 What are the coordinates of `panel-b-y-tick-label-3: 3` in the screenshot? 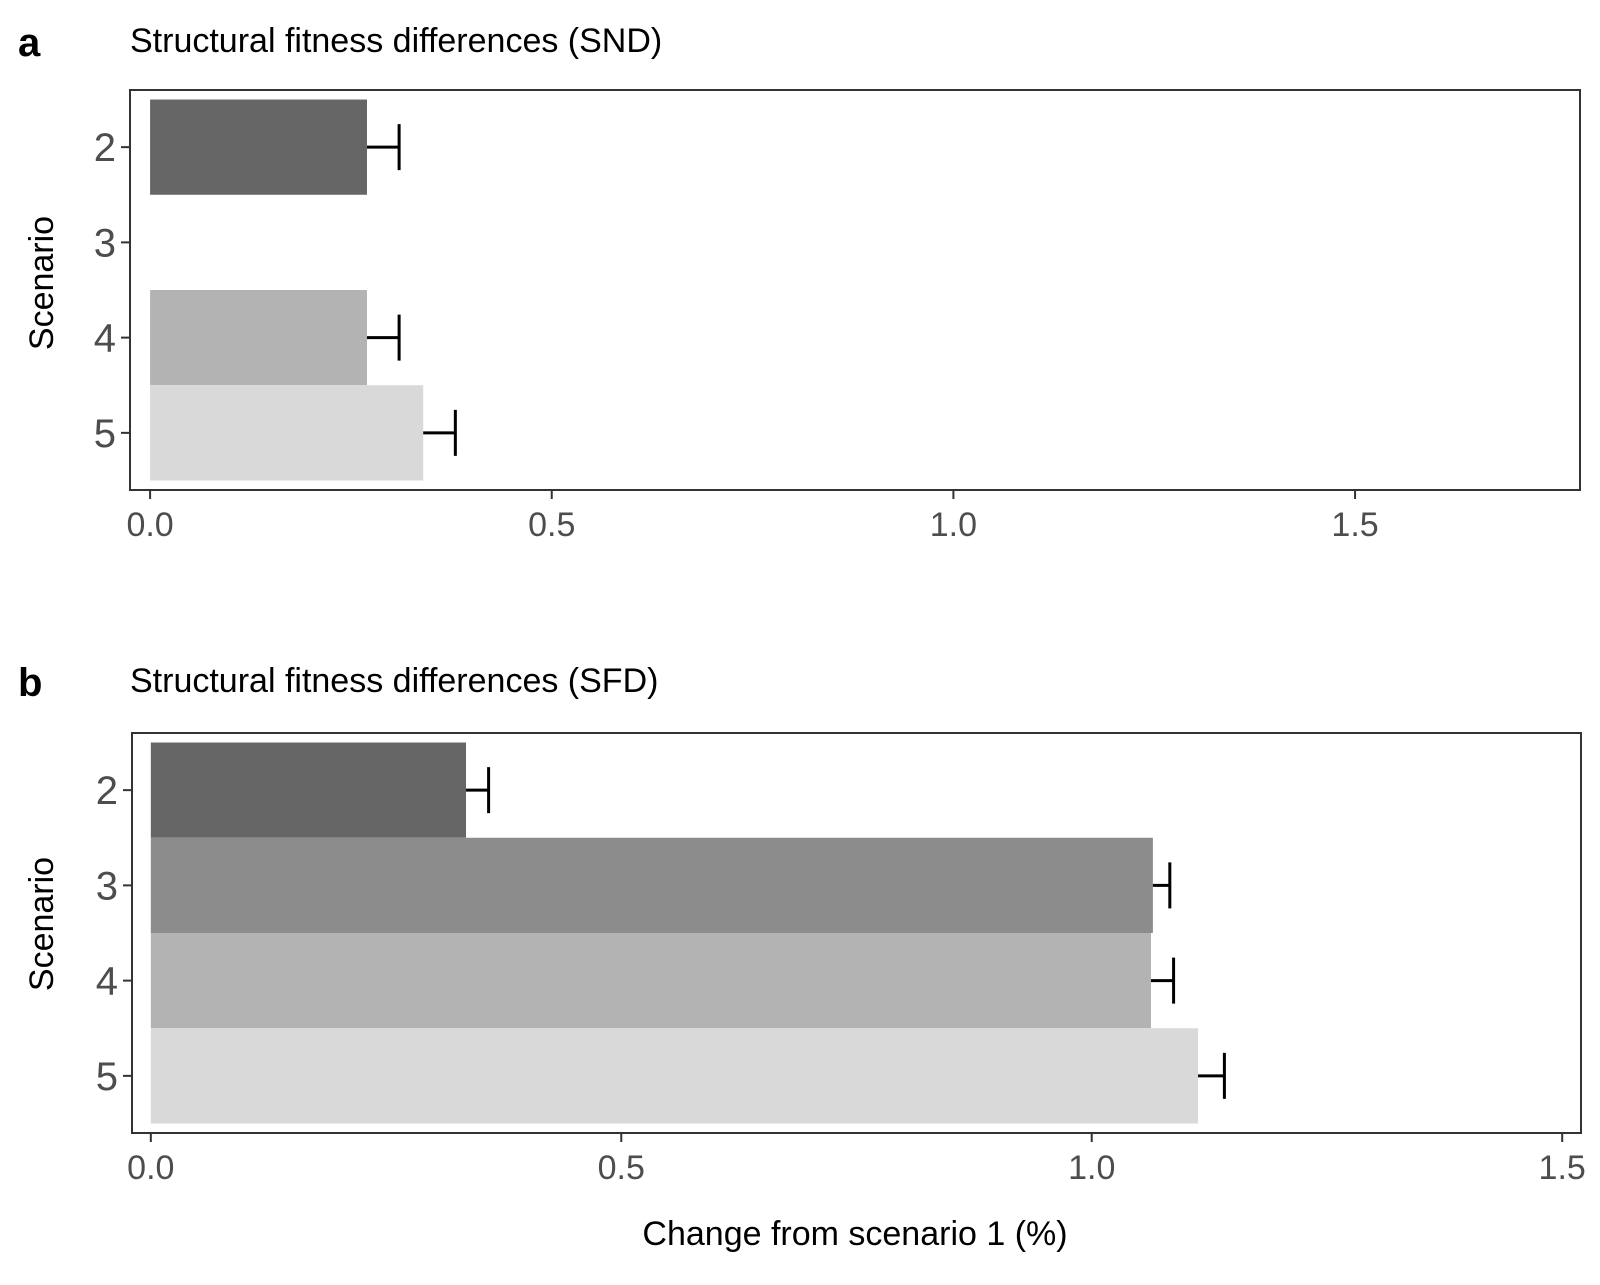 It's located at (107, 886).